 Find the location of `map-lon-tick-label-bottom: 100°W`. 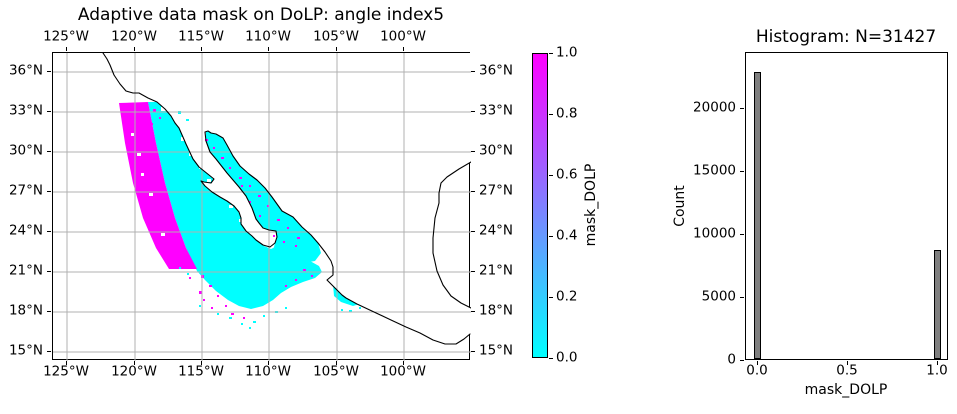

map-lon-tick-label-bottom: 100°W is located at coordinates (403, 371).